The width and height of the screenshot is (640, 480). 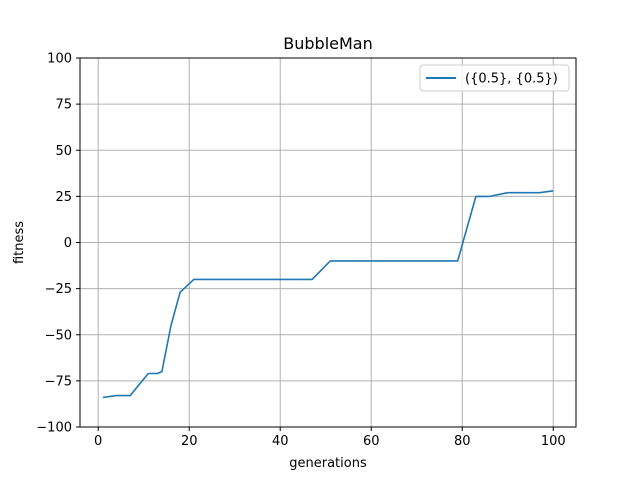 I want to click on y-tick-label: −50, so click(x=58, y=335).